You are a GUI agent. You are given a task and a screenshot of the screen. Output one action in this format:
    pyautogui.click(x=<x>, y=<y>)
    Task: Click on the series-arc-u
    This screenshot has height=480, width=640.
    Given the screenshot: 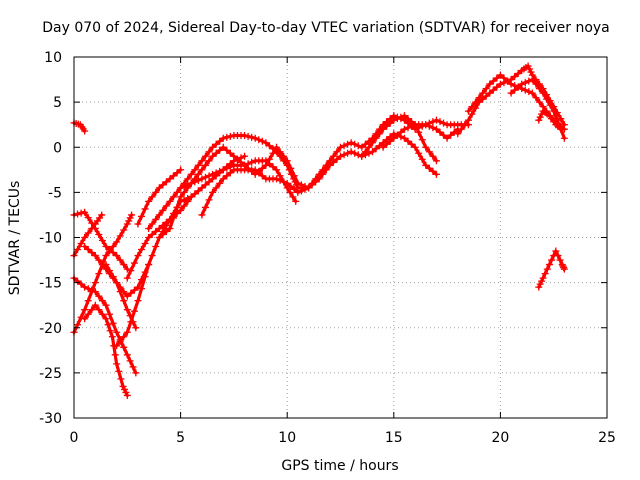 What is the action you would take?
    pyautogui.click(x=550, y=120)
    